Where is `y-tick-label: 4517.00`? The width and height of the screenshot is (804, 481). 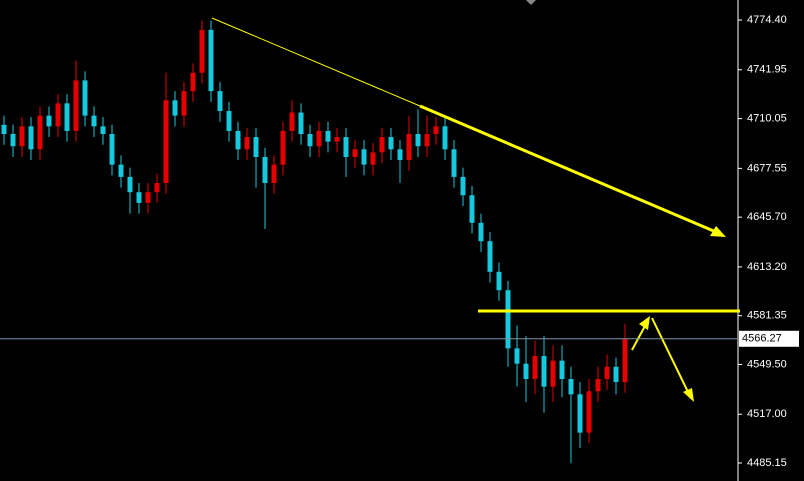 y-tick-label: 4517.00 is located at coordinates (767, 414).